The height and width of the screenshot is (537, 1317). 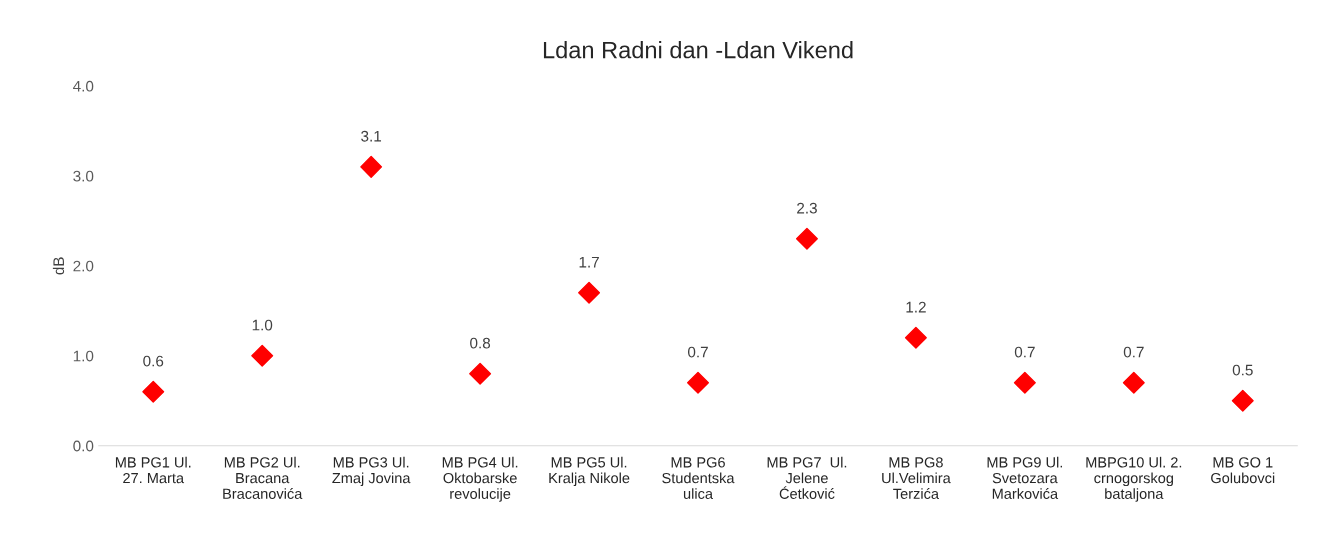 What do you see at coordinates (1025, 477) in the screenshot?
I see `x-tick-label: MB PG9 Ul. Svetozara Markovića` at bounding box center [1025, 477].